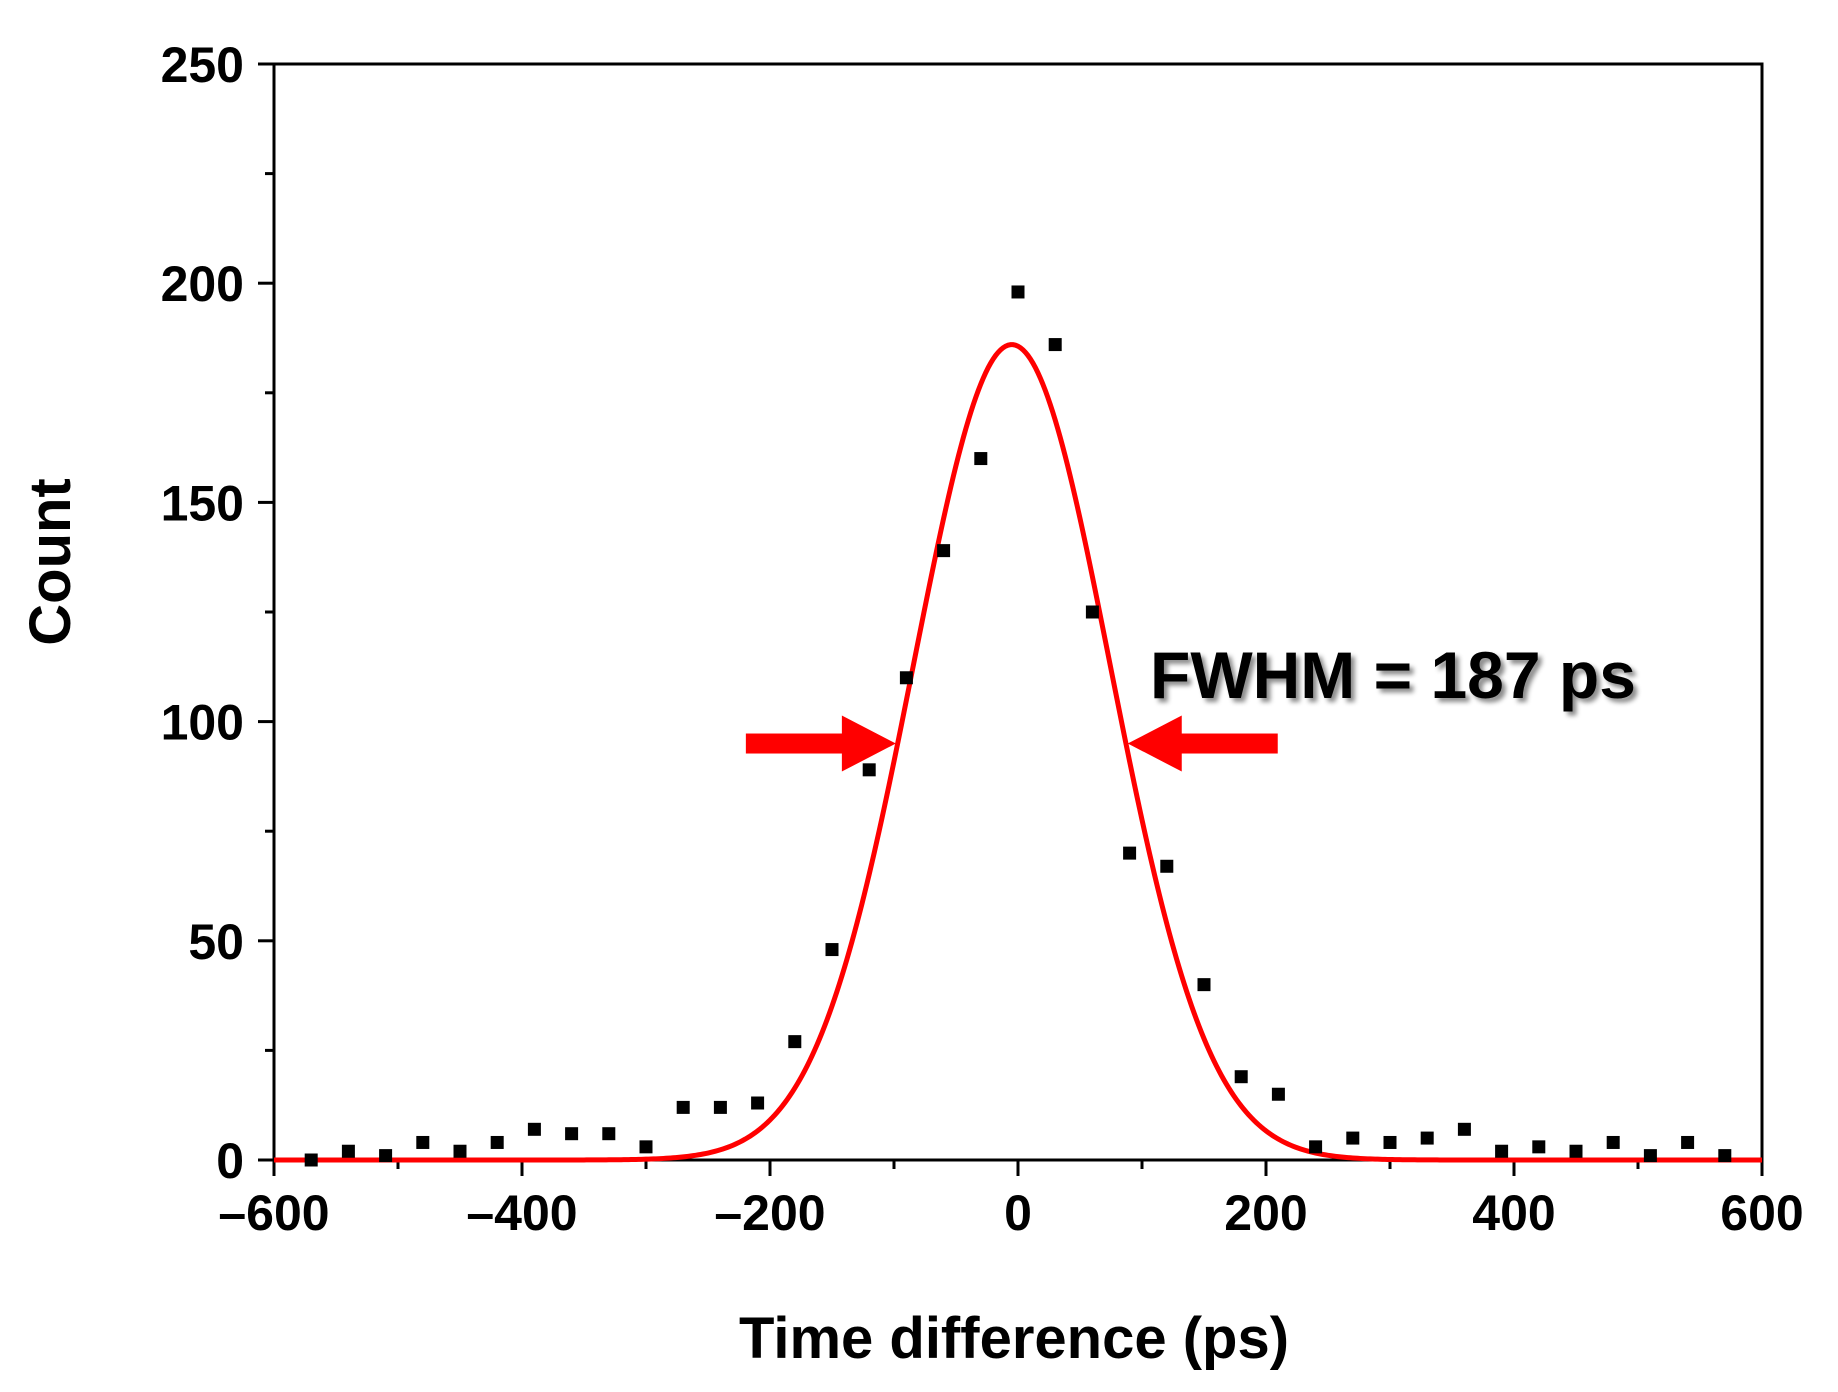  I want to click on x-tick-label: –600, so click(273, 1213).